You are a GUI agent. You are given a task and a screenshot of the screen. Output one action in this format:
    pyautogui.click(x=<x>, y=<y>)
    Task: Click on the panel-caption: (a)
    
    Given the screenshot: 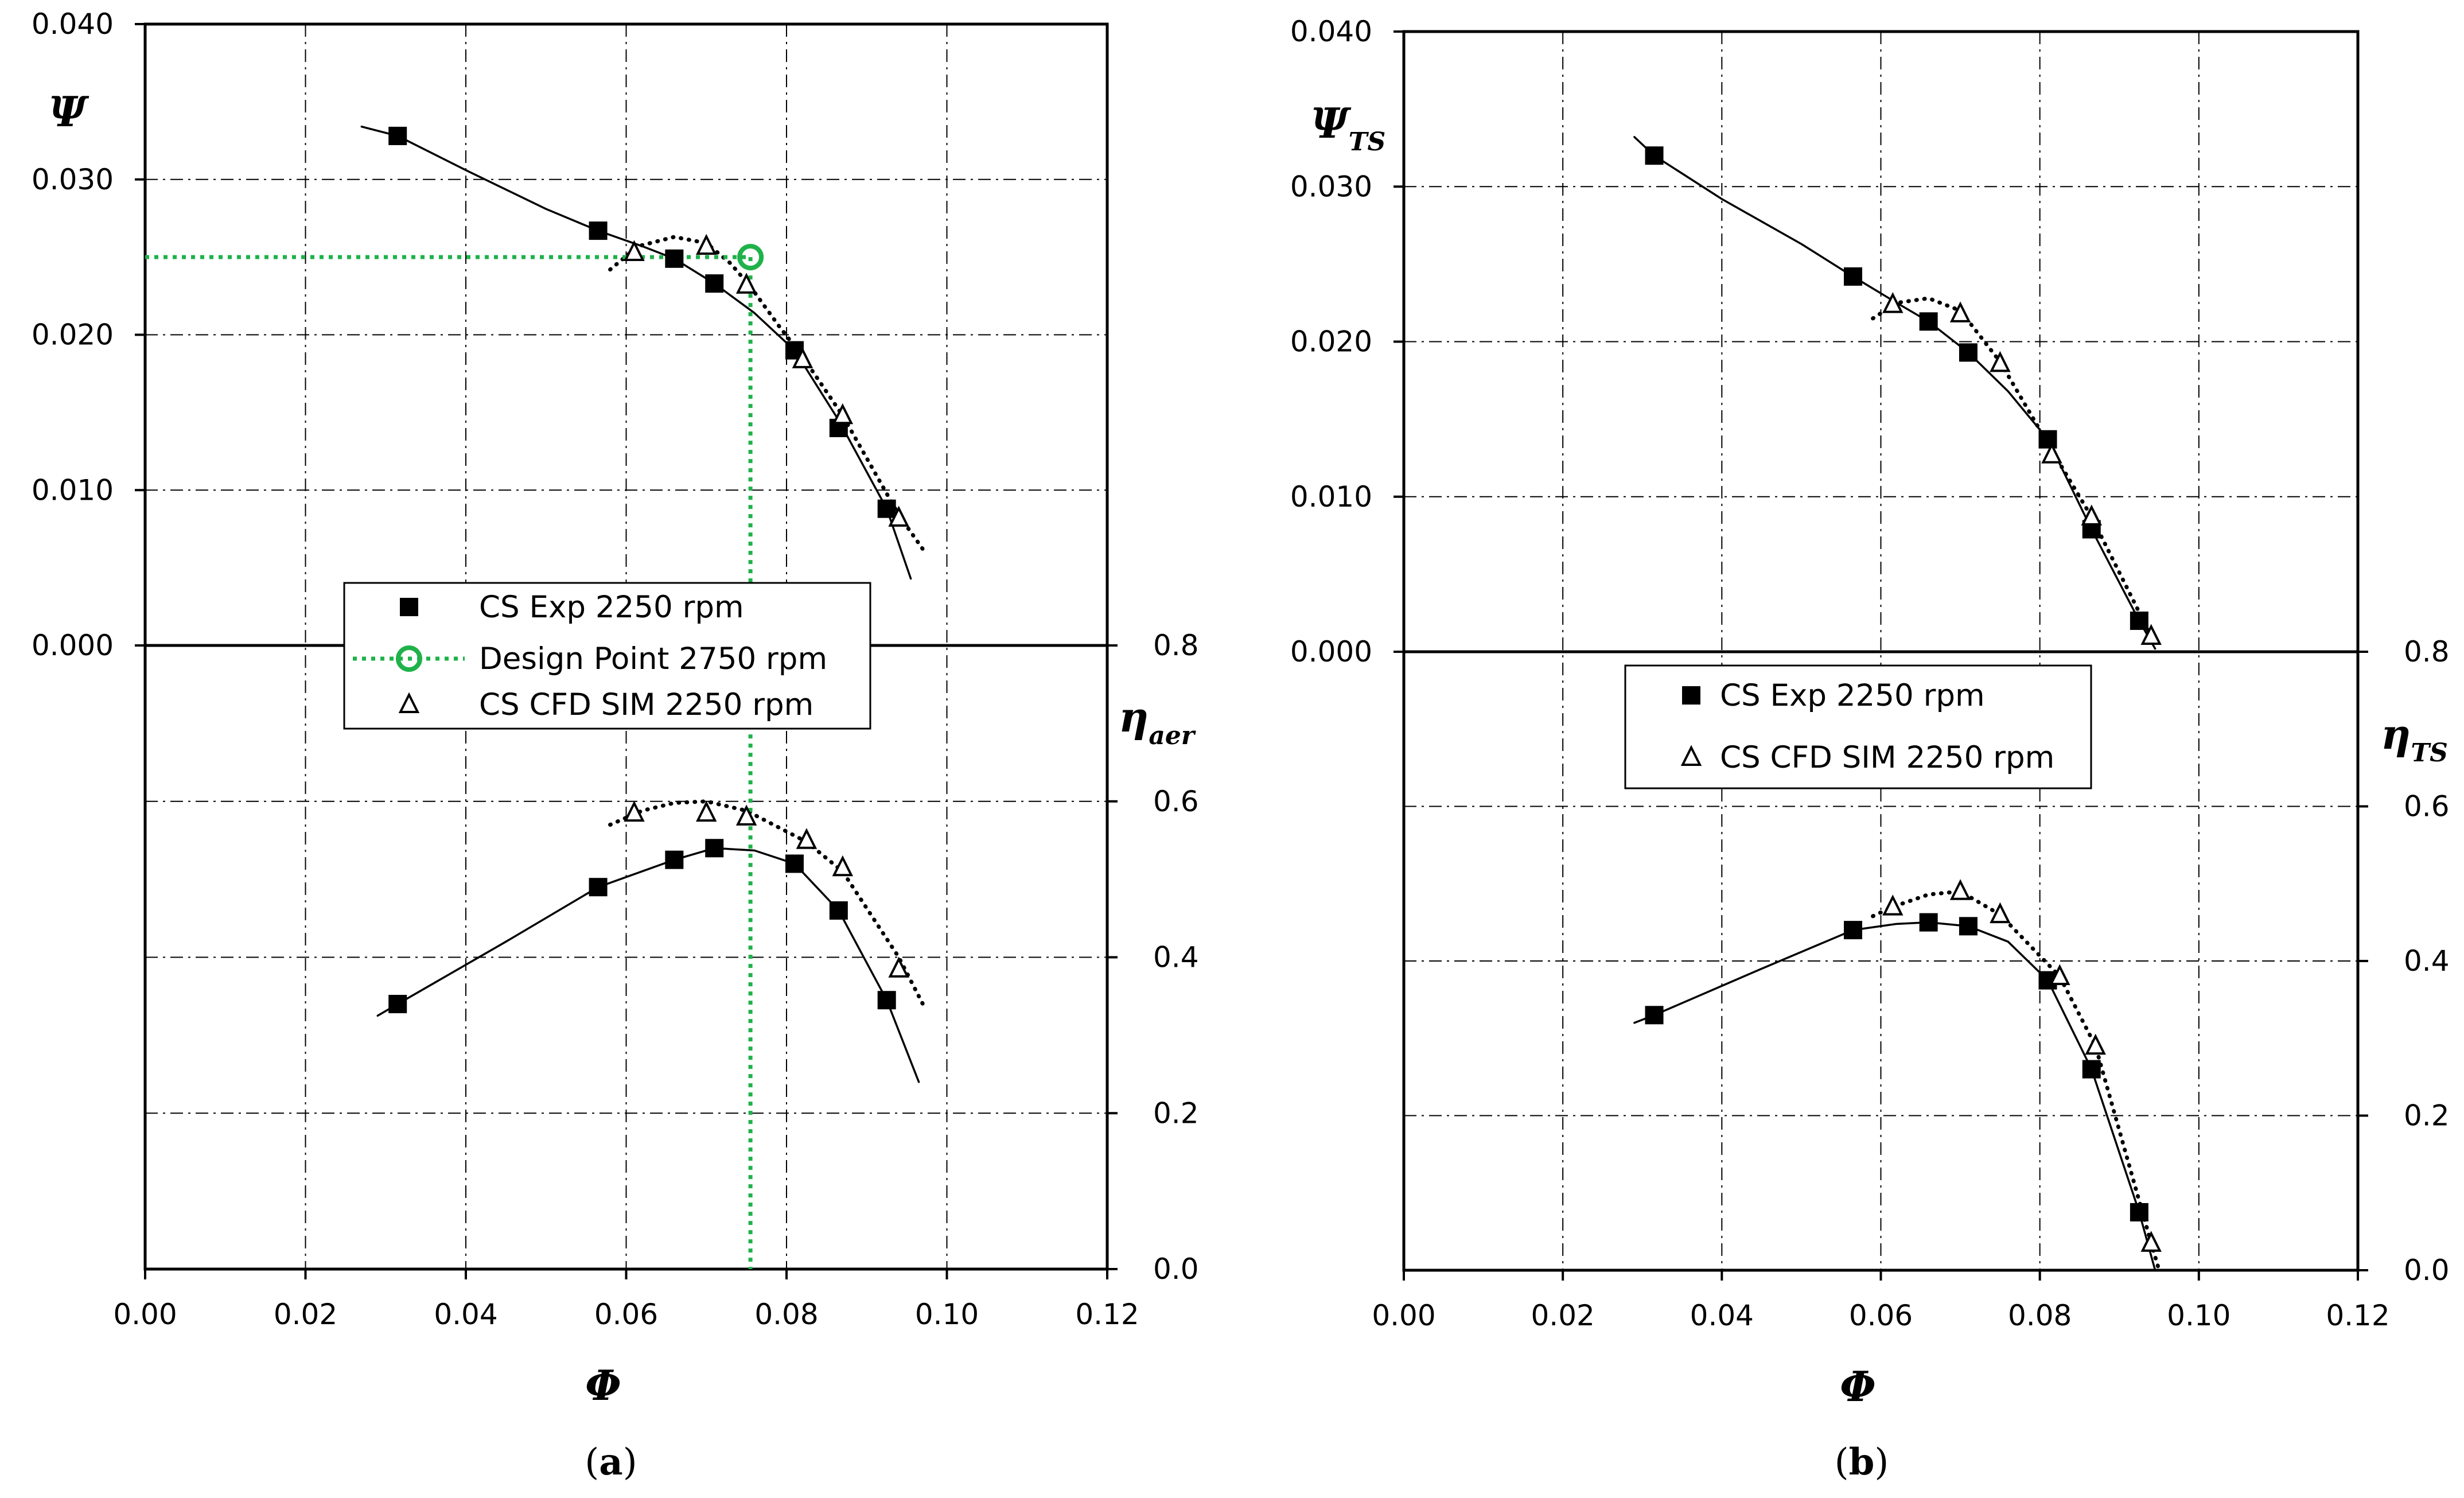 What is the action you would take?
    pyautogui.click(x=611, y=1463)
    